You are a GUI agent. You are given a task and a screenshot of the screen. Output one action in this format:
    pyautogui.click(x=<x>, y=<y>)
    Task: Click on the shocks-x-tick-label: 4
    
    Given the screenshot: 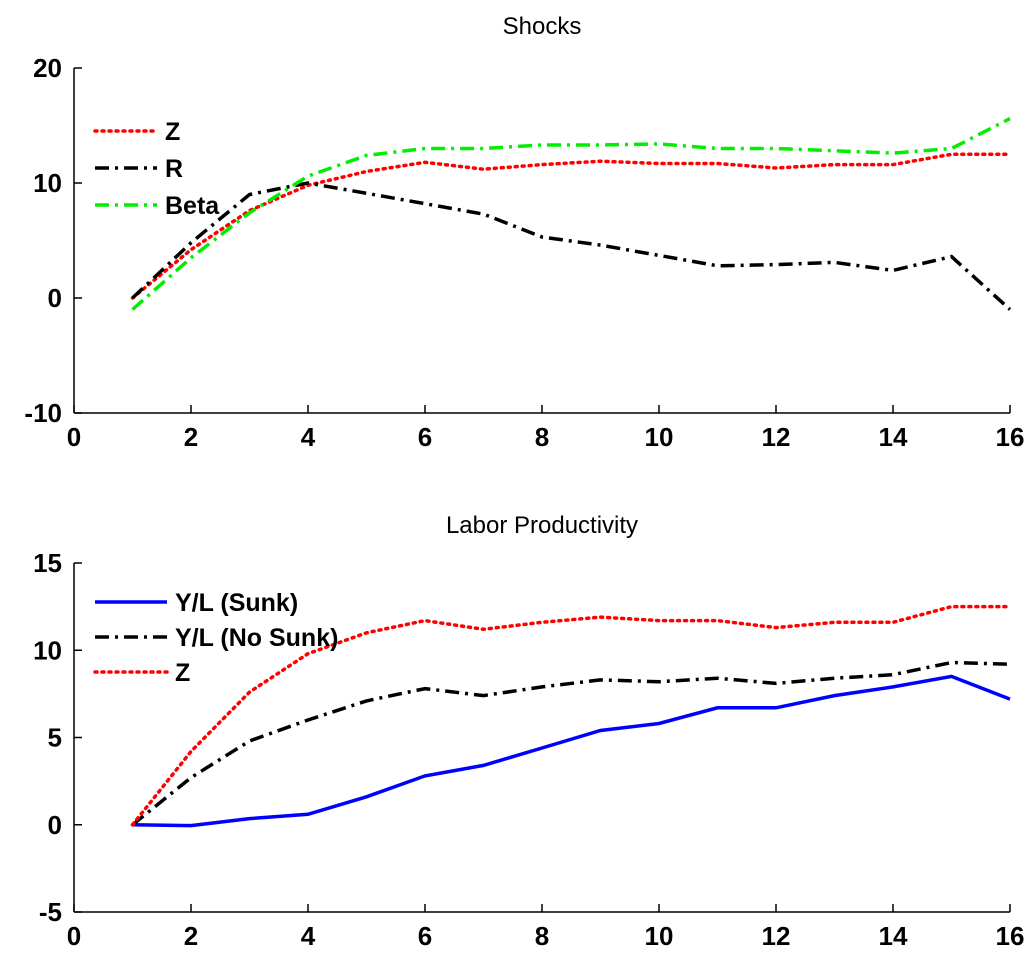 What is the action you would take?
    pyautogui.click(x=308, y=437)
    